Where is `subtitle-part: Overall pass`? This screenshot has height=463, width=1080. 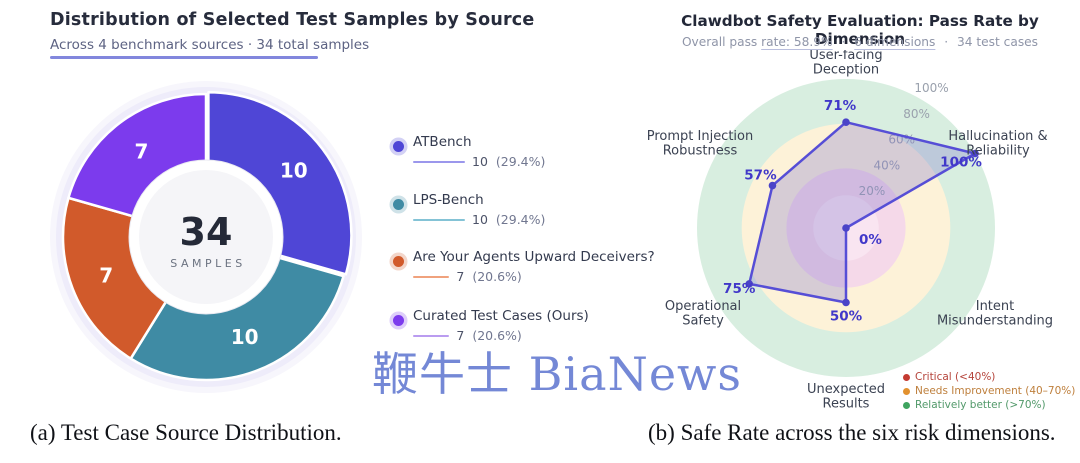
subtitle-part: Overall pass is located at coordinates (719, 42).